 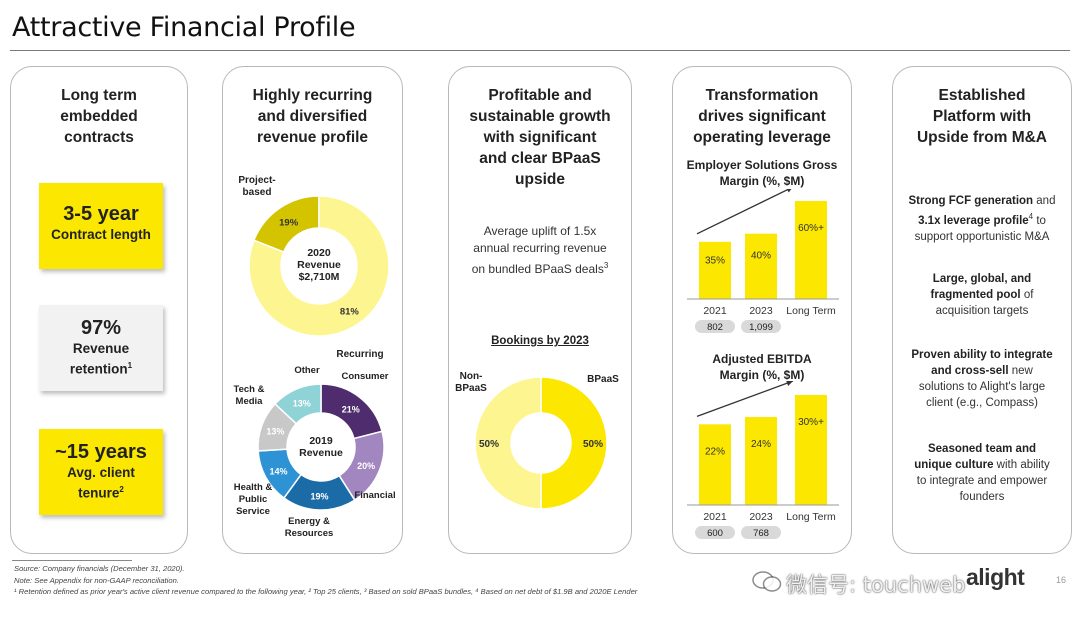 I want to click on donut-category-label: based, so click(x=257, y=192).